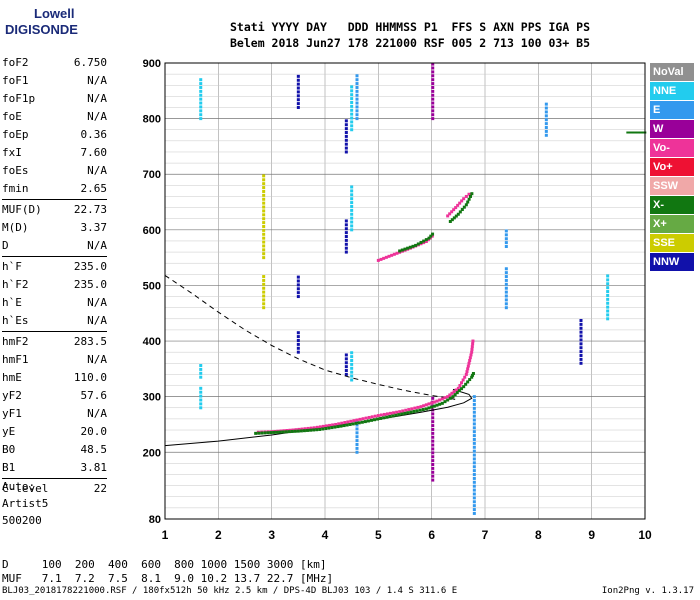 The image size is (700, 600). What do you see at coordinates (97, 245) in the screenshot?
I see `param-value: N/A` at bounding box center [97, 245].